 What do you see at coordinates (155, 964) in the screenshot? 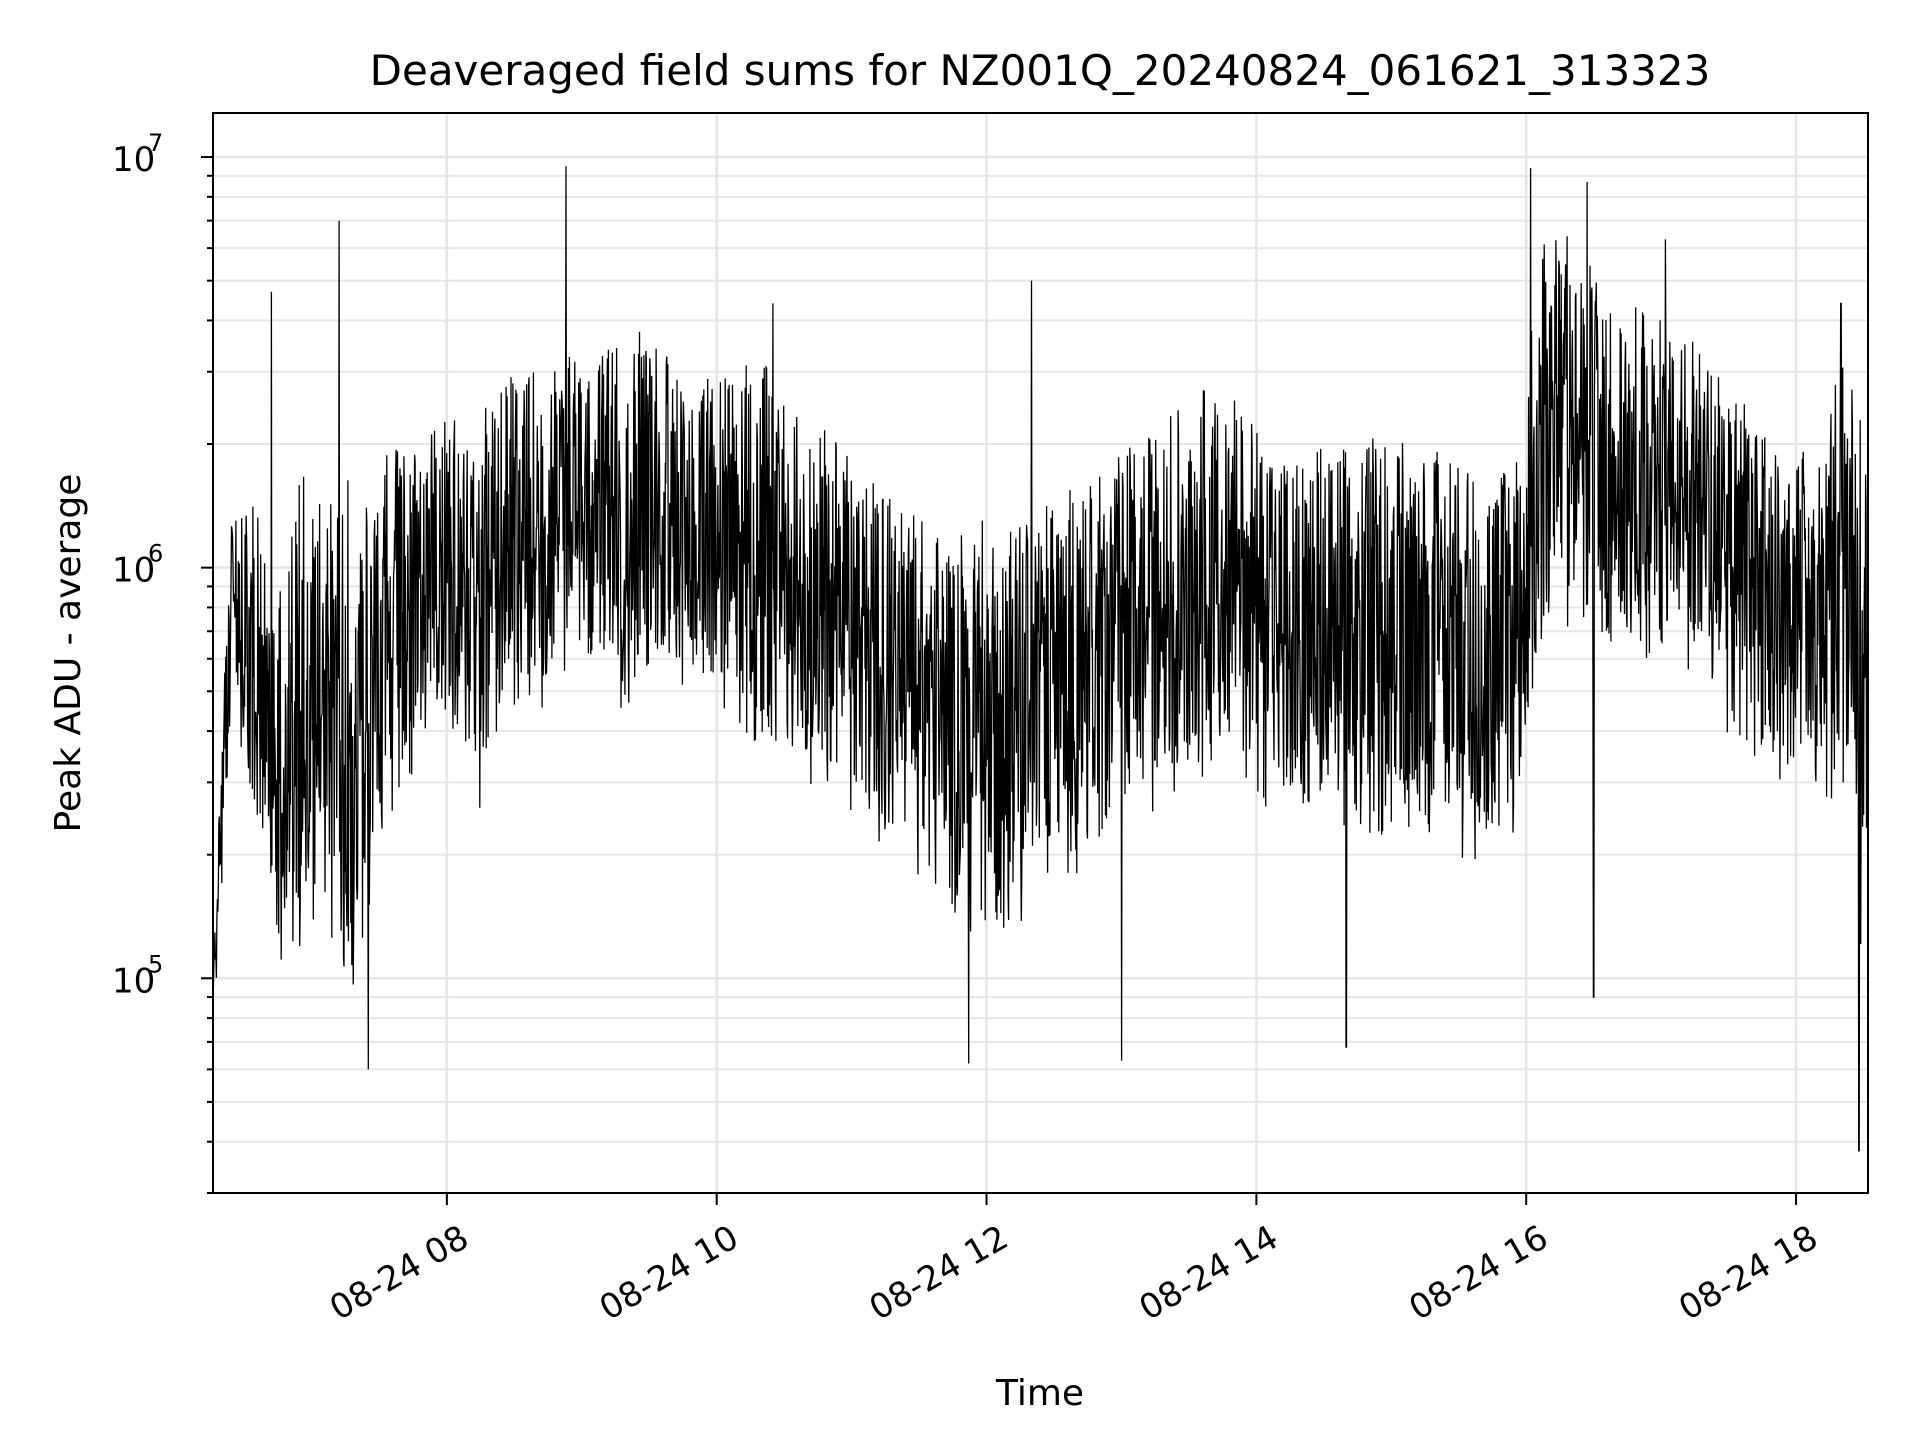
I see `y-tick-exponent: 5` at bounding box center [155, 964].